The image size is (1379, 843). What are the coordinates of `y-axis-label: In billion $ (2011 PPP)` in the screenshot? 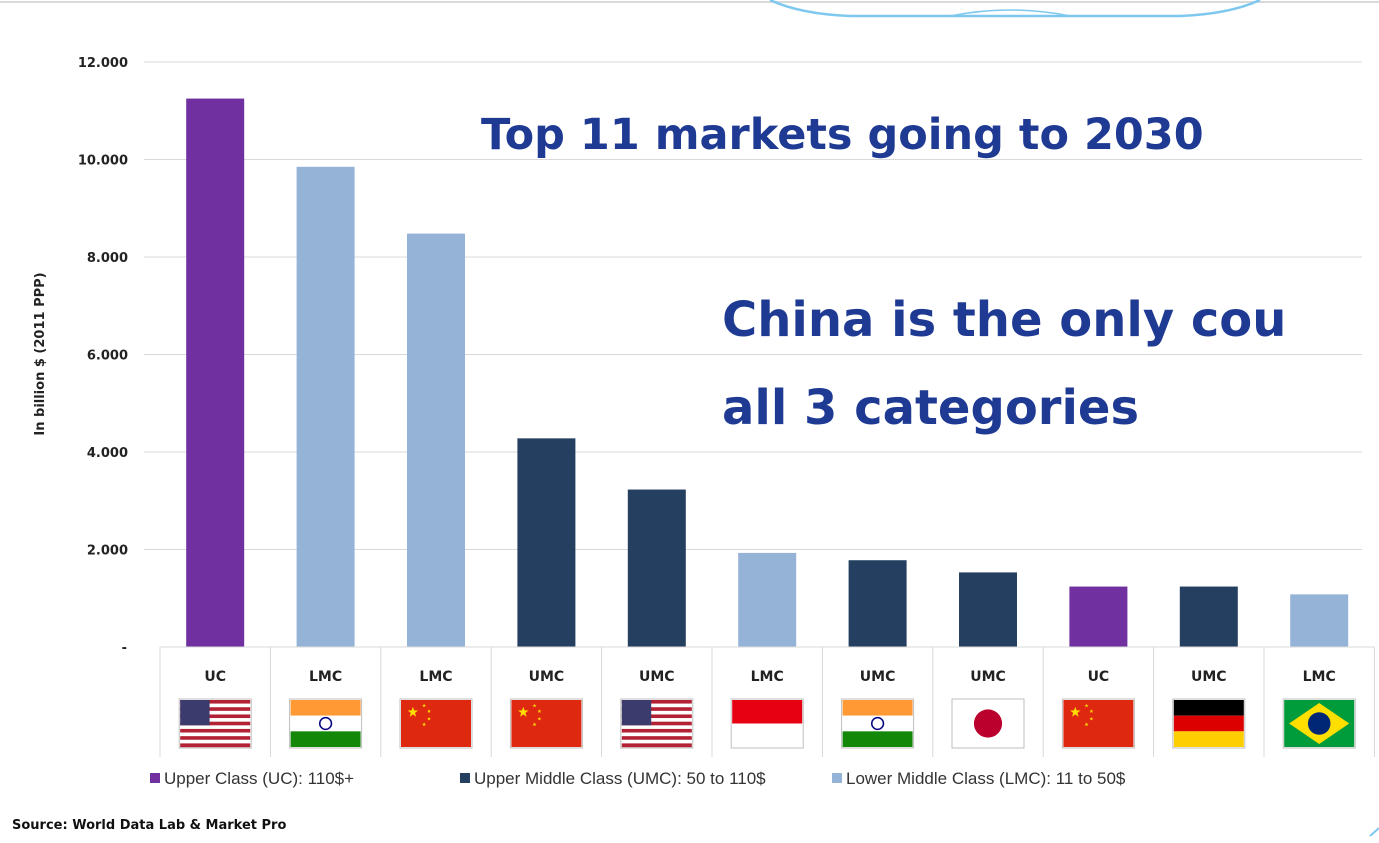 It's located at (40, 353).